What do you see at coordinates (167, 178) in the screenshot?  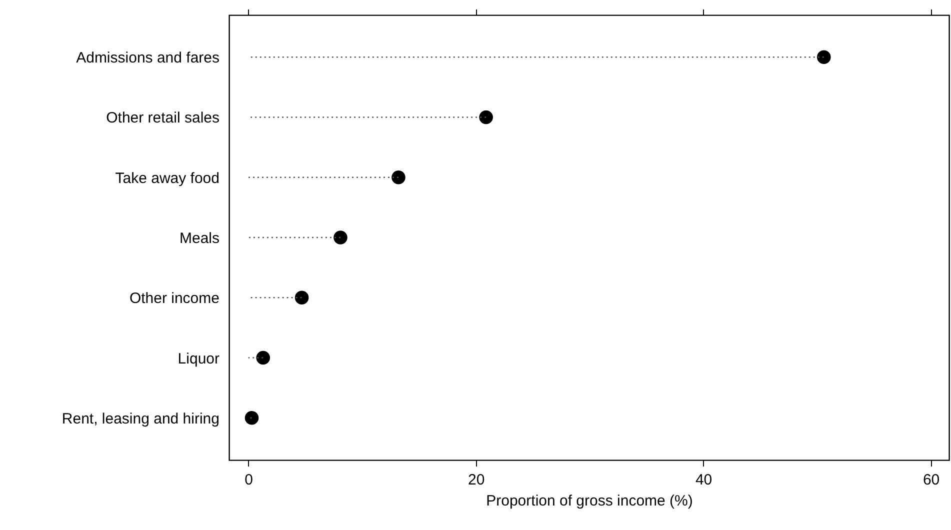 I see `y-tick-label: Take away food` at bounding box center [167, 178].